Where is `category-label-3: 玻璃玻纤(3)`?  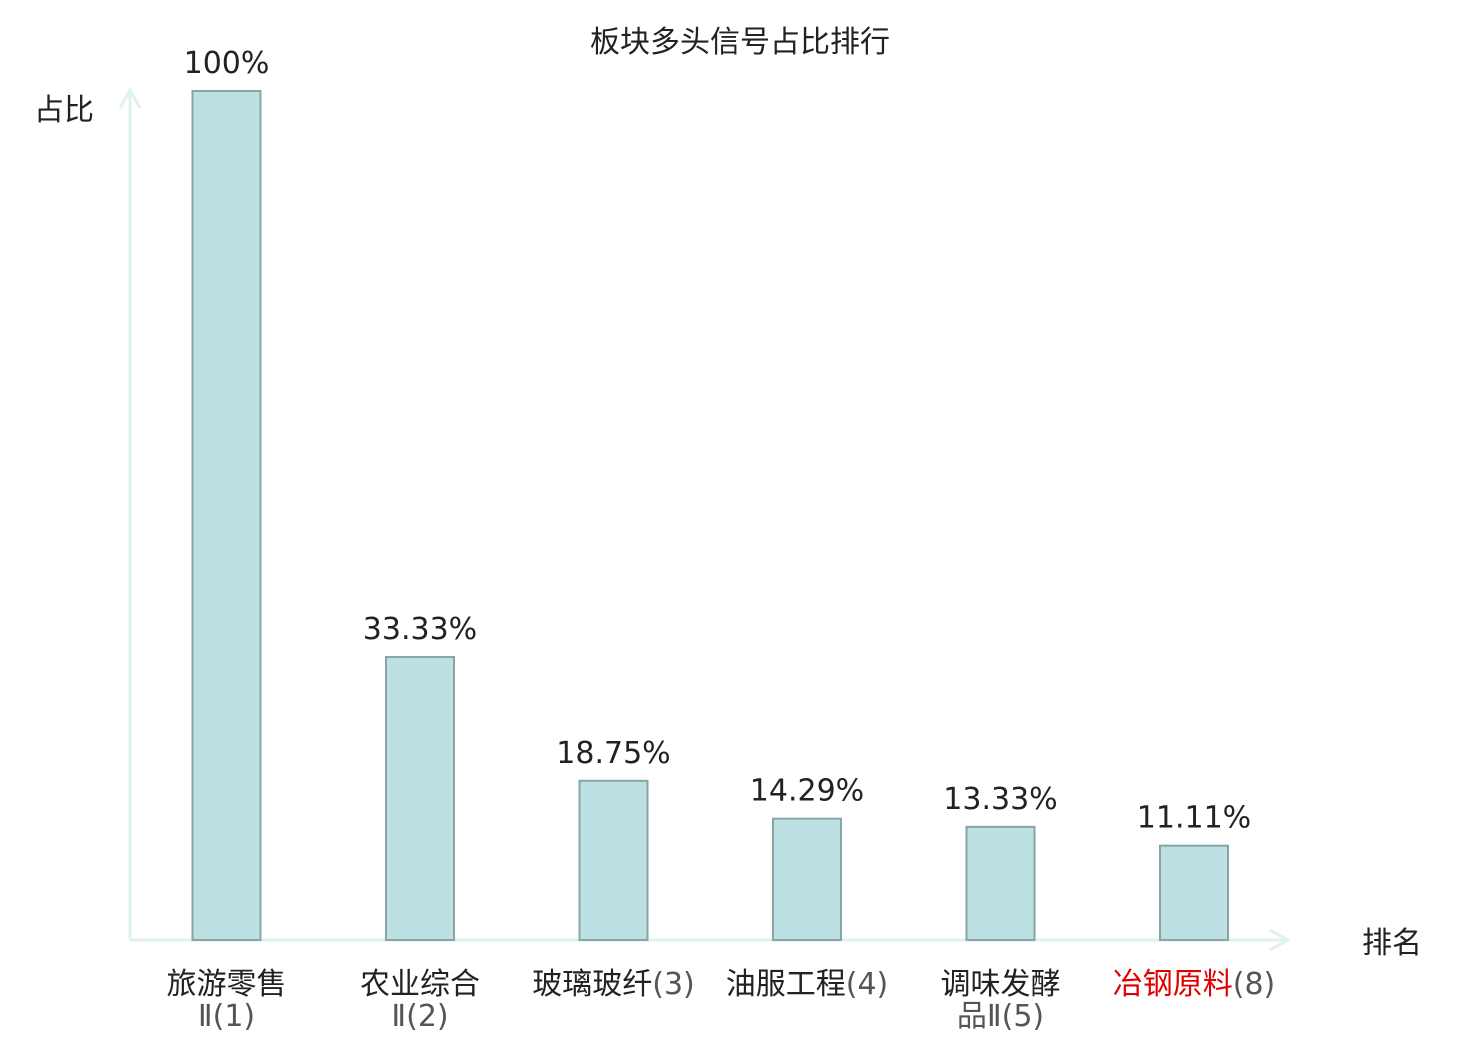
category-label-3: 玻璃玻纤(3) is located at coordinates (613, 984).